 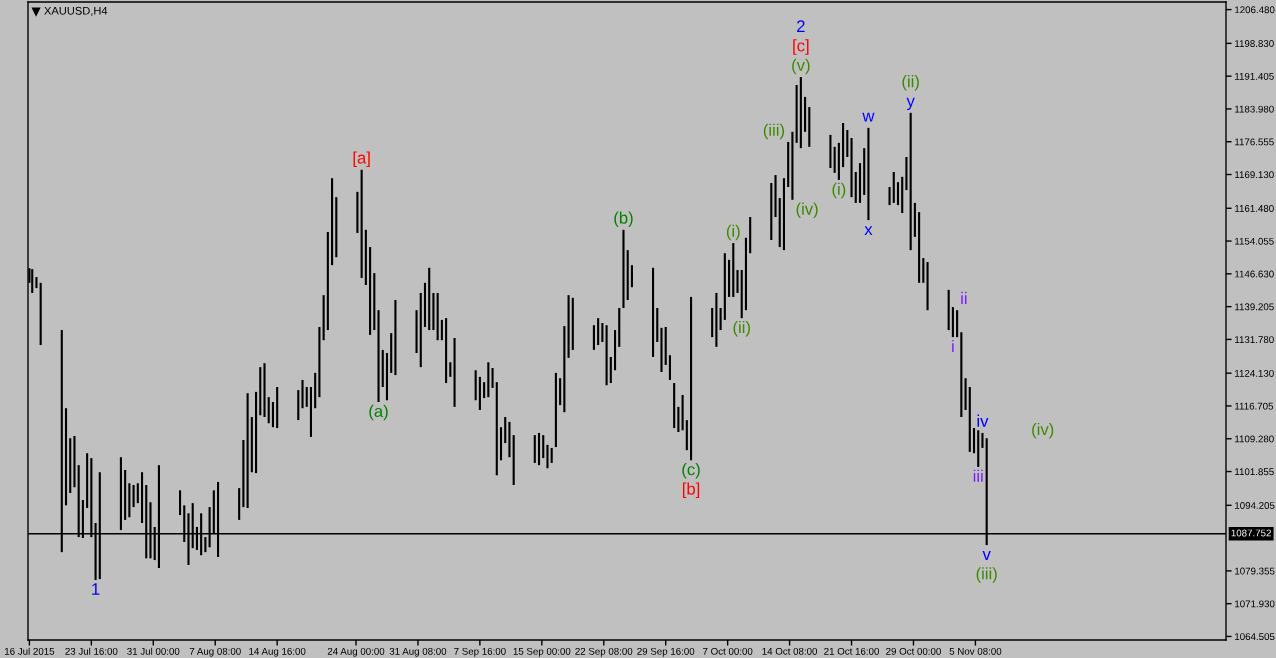 What do you see at coordinates (30, 651) in the screenshot?
I see `x-tick-label: 16 Jul 2015` at bounding box center [30, 651].